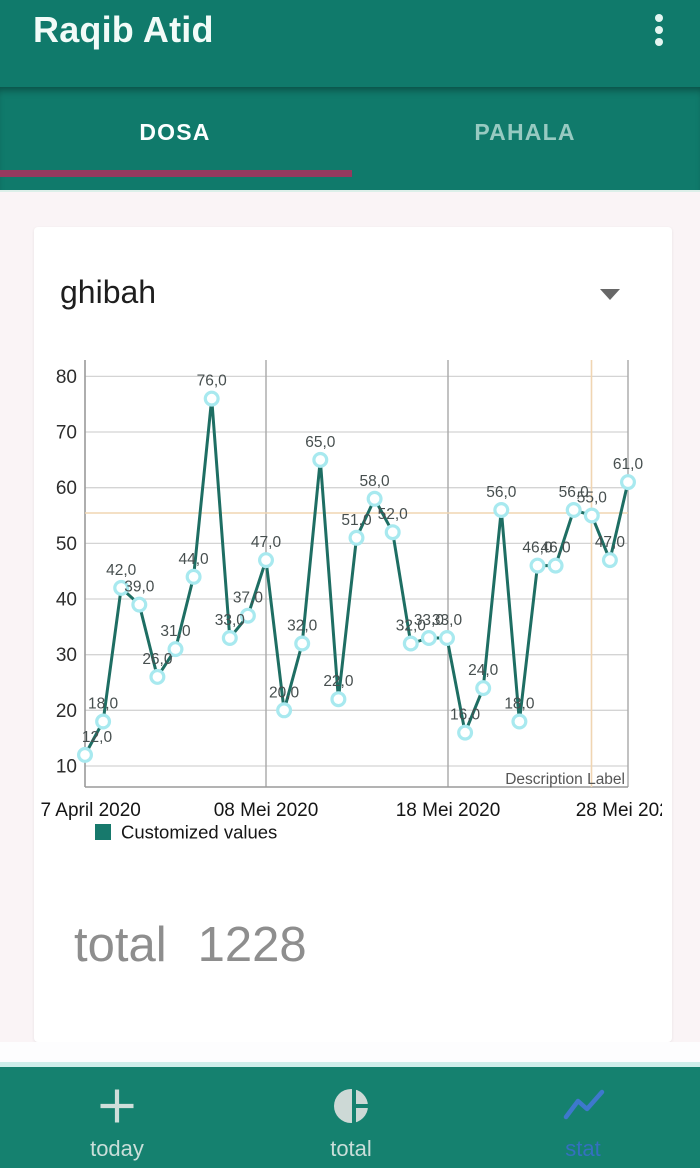  I want to click on svg-text: Customized values, so click(199, 832).